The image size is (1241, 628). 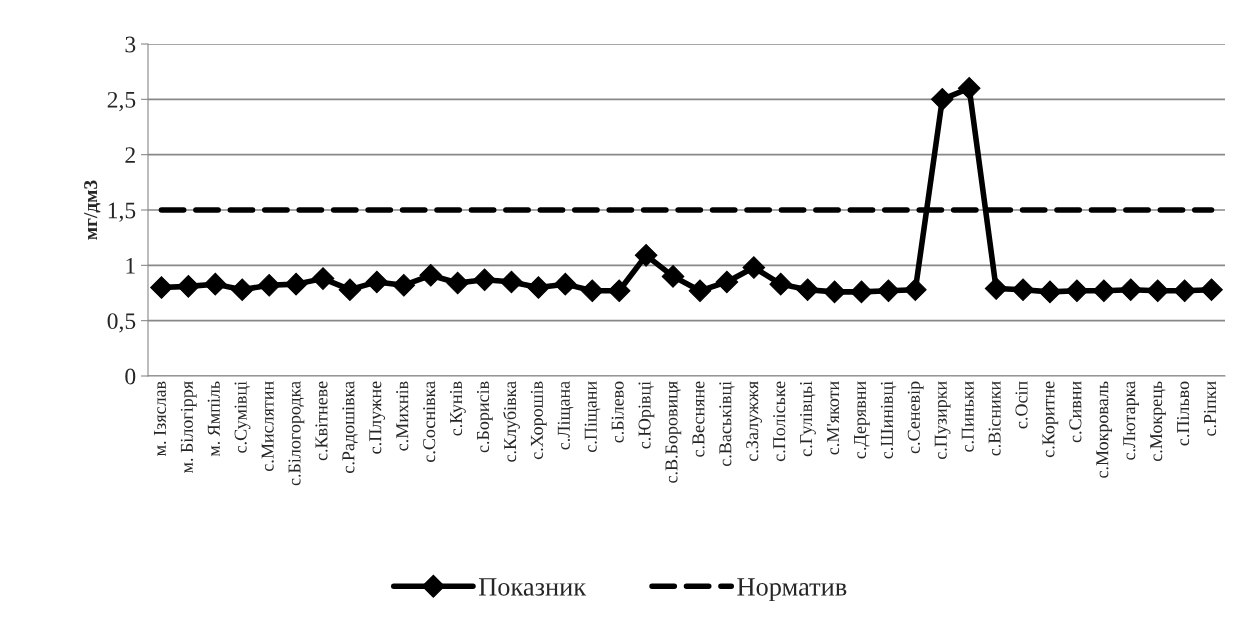 What do you see at coordinates (121, 101) in the screenshot?
I see `y-tick-label: 2,5` at bounding box center [121, 101].